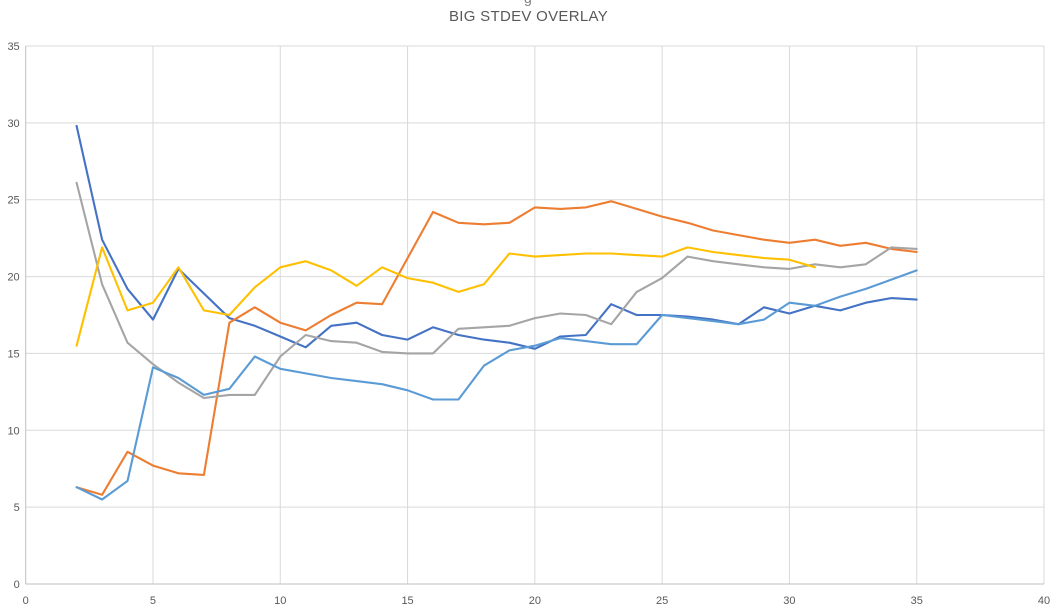 This screenshot has width=1057, height=613. Describe the element at coordinates (17, 585) in the screenshot. I see `y-axis-tick-label: 0` at that location.